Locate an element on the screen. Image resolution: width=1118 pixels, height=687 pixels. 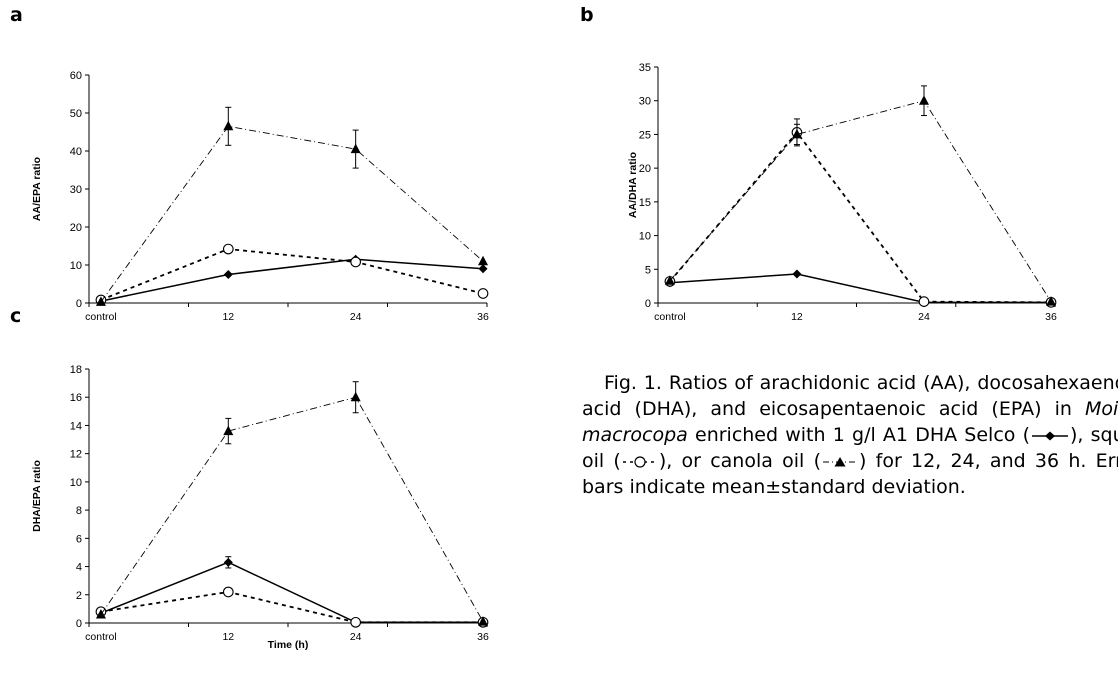
legend-solid-diamond-icon is located at coordinates (1050, 435).